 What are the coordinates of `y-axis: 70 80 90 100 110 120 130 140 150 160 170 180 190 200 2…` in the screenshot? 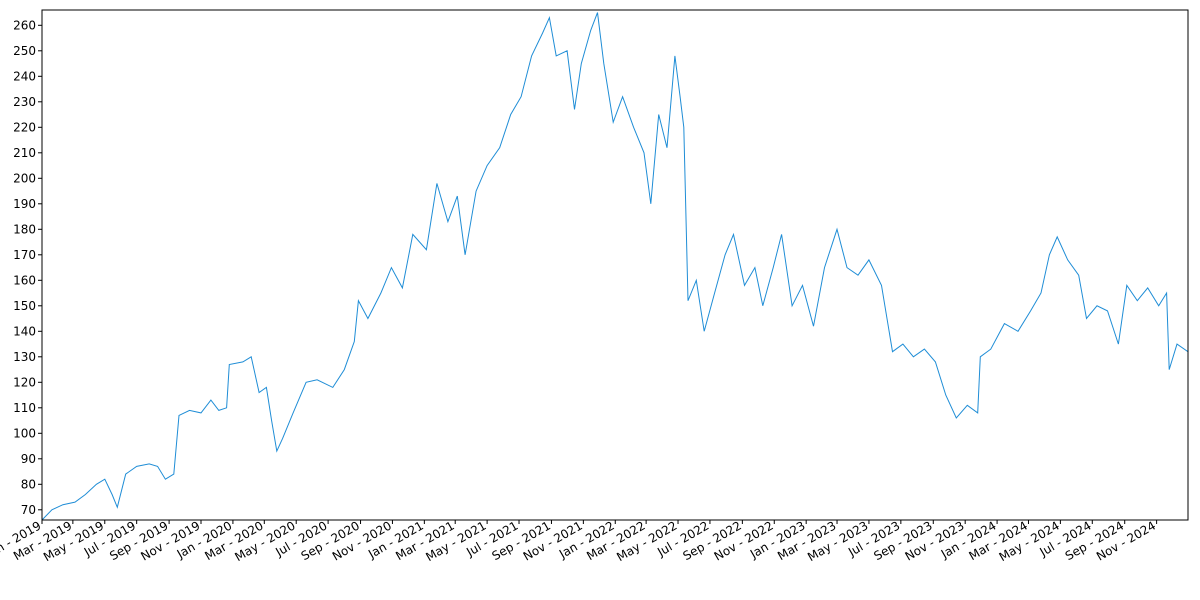 It's located at (27, 267).